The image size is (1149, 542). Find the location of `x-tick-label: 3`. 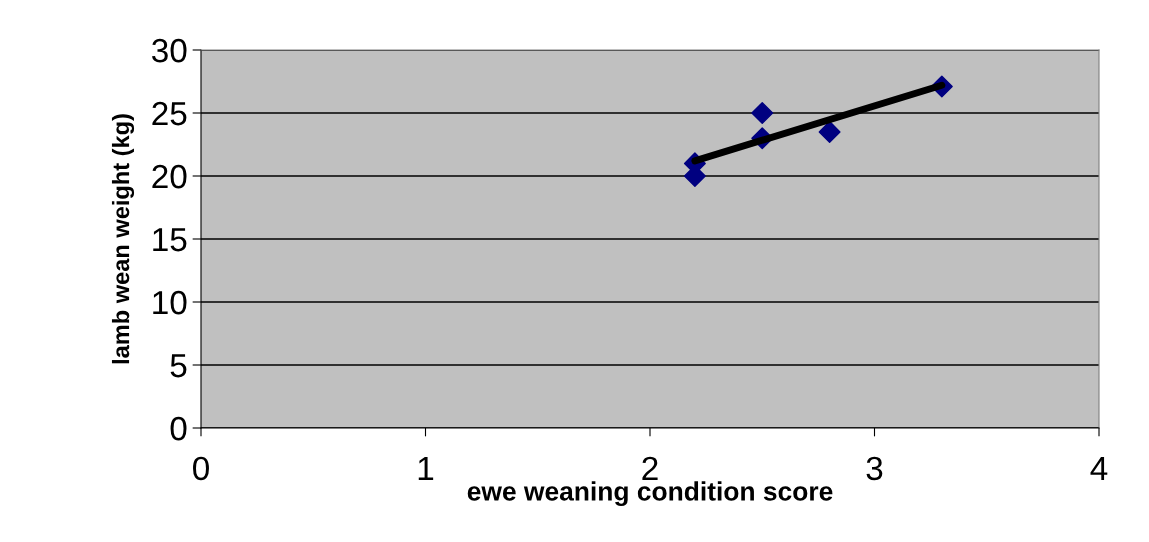

x-tick-label: 3 is located at coordinates (874, 468).